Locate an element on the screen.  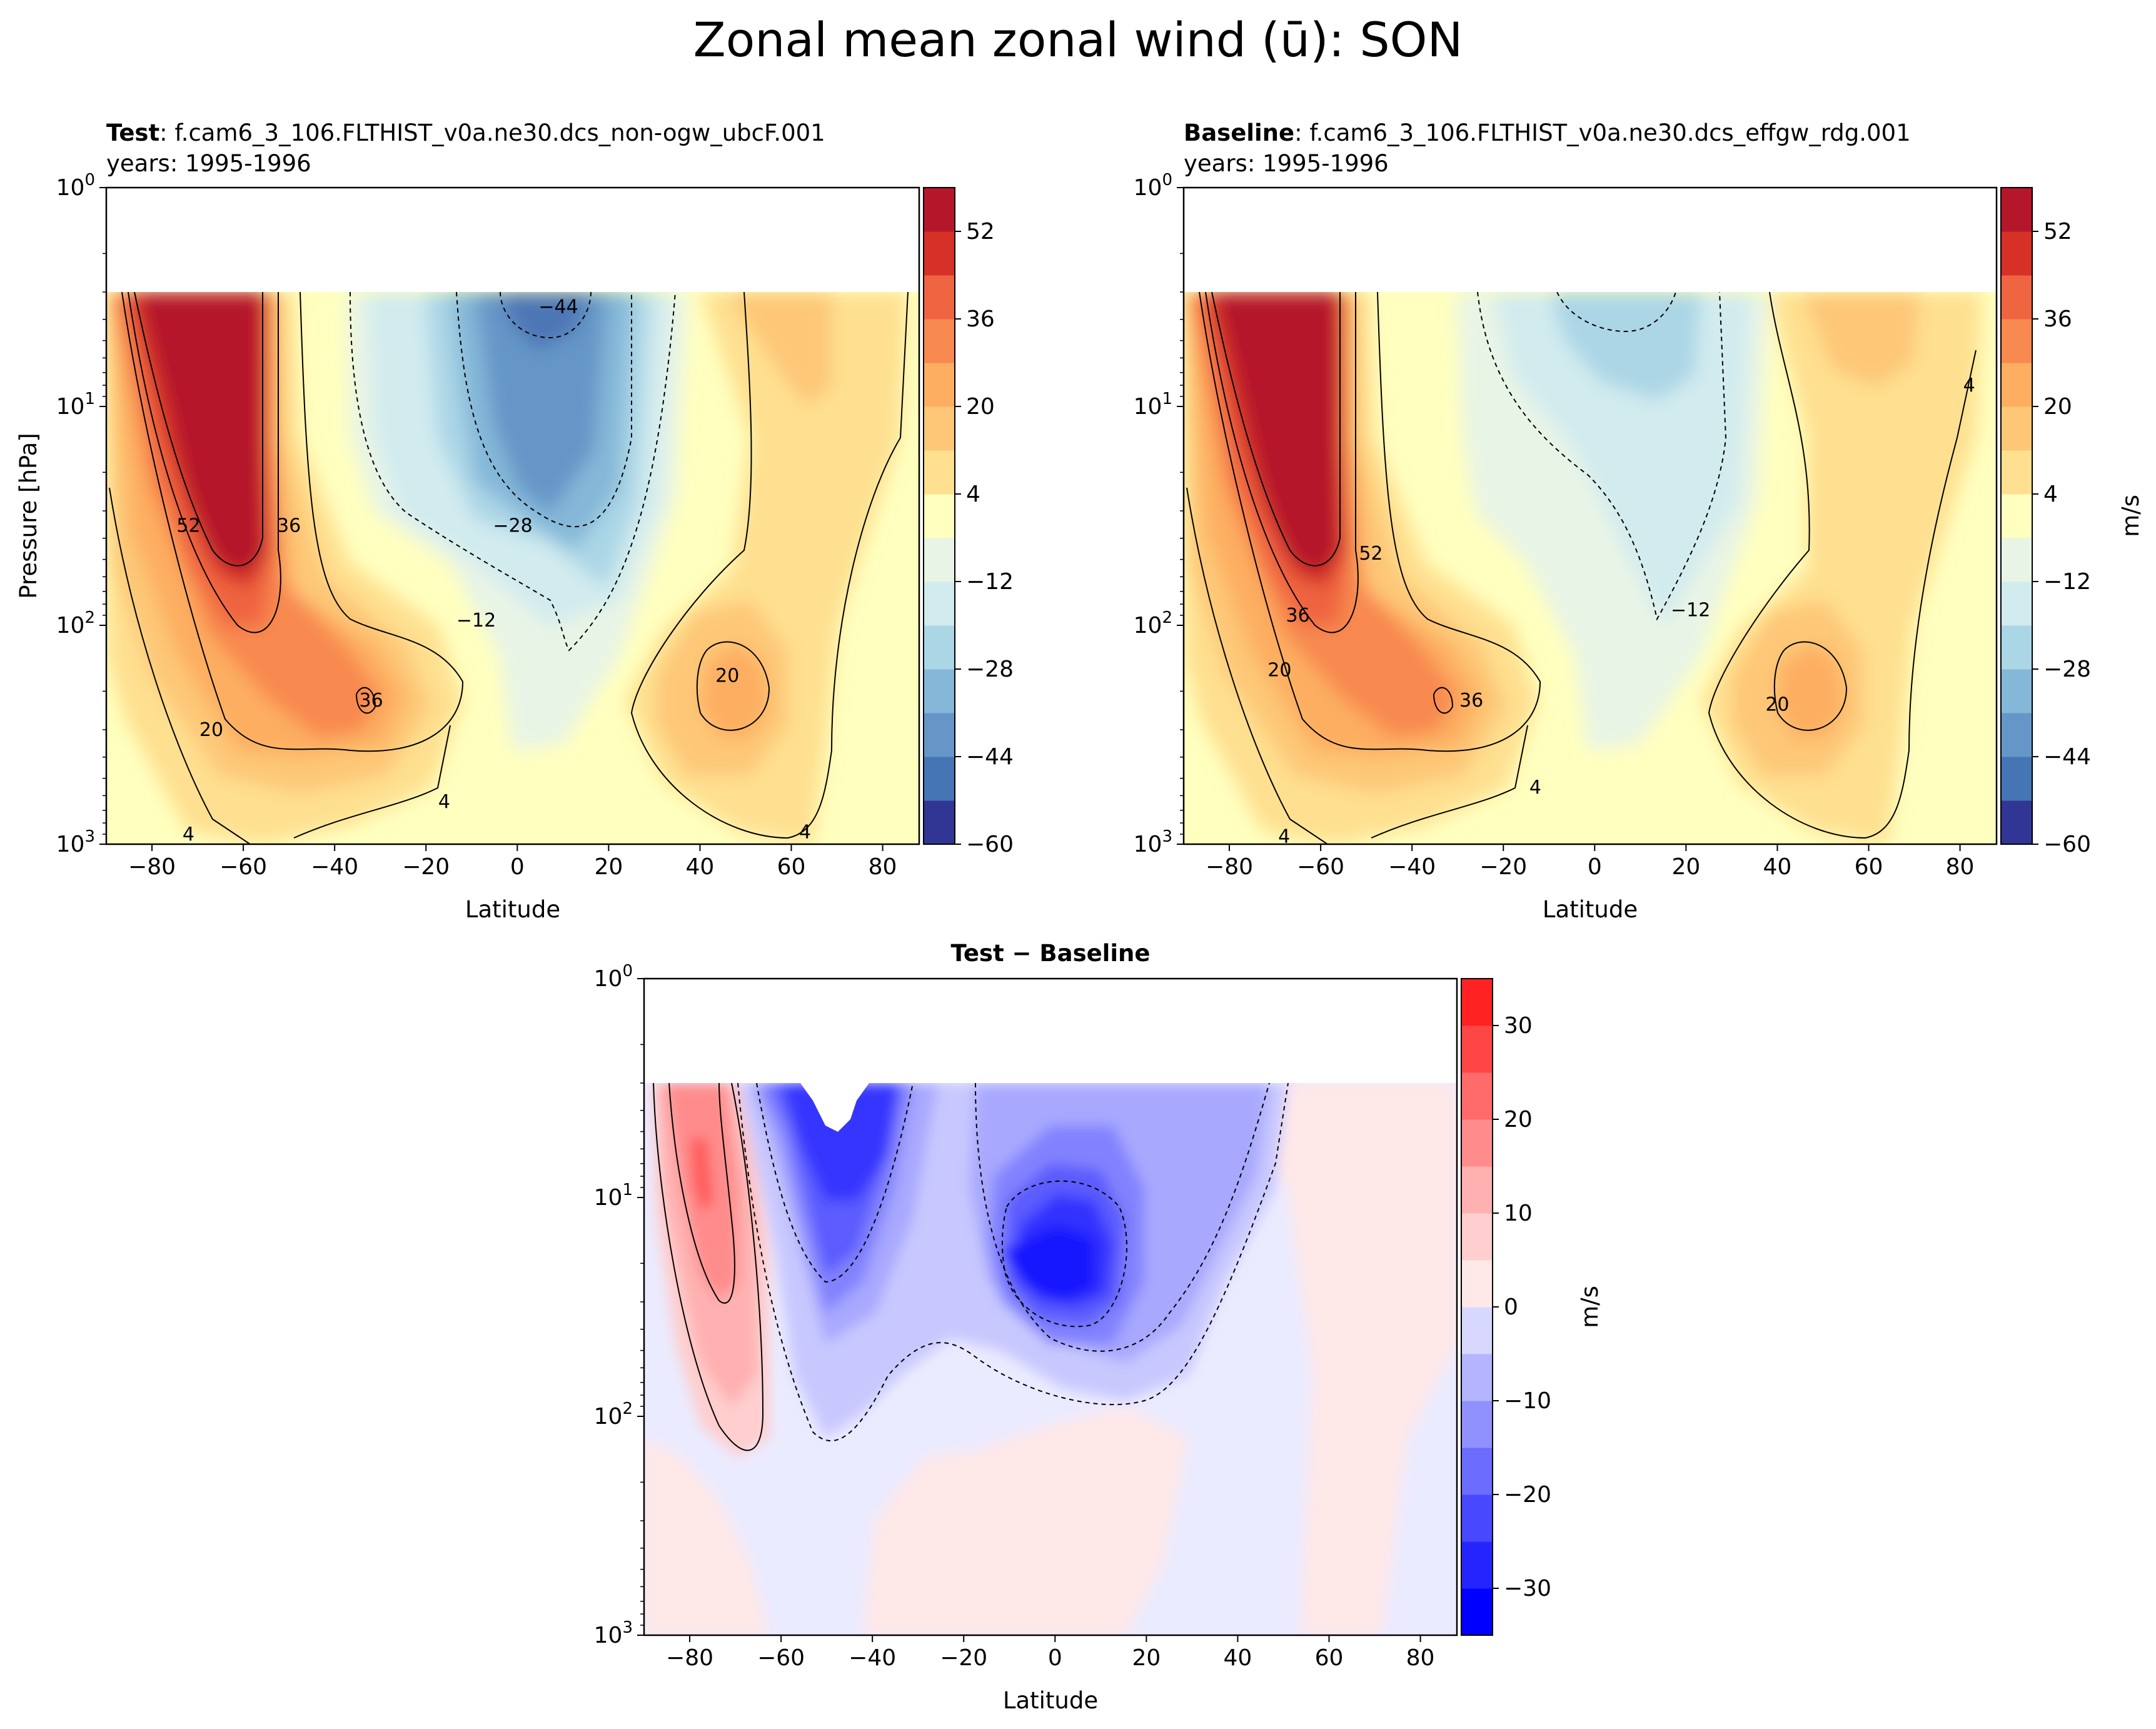
panel-difference-cover is located at coordinates (1050, 1031).